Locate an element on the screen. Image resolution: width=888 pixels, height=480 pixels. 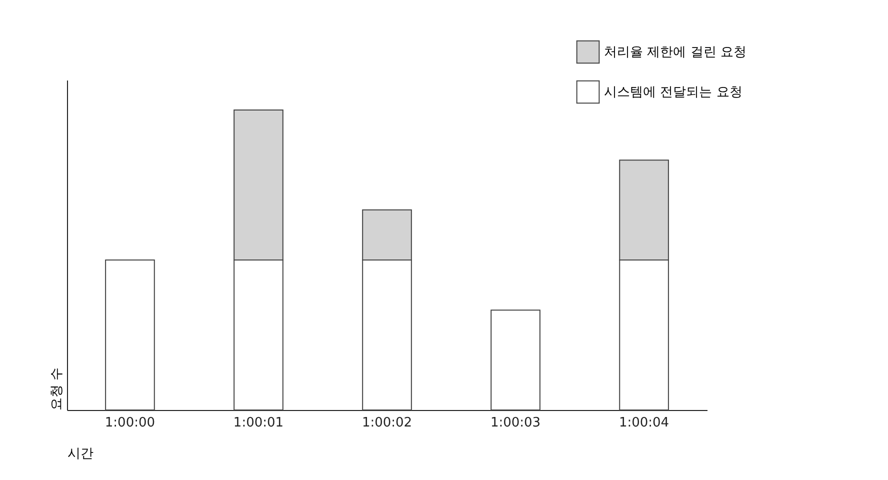
x-tick-label: 1:00:02 is located at coordinates (387, 423).